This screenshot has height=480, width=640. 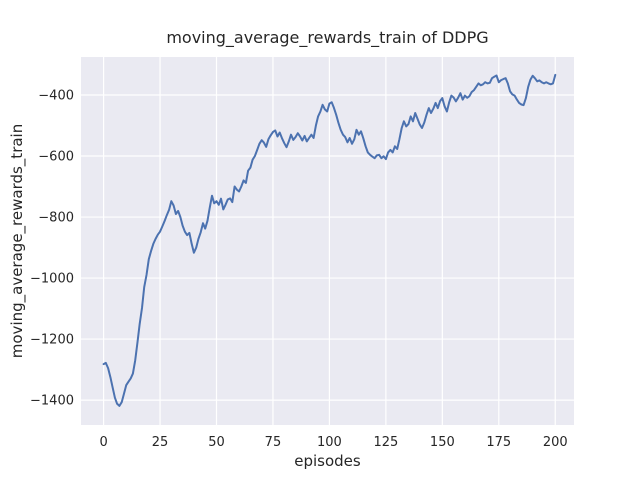 I want to click on x-tick-label: 200, so click(x=555, y=442).